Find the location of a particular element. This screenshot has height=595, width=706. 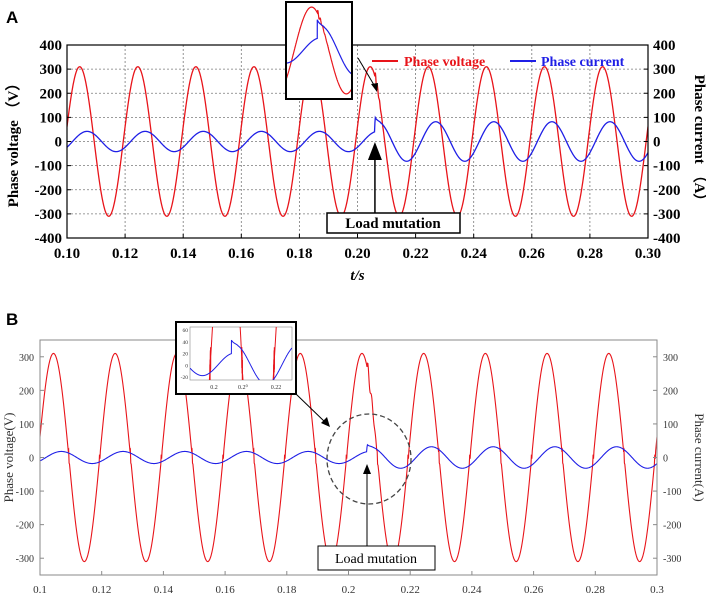

y-tick-label-left-b: 0 is located at coordinates (31, 459).